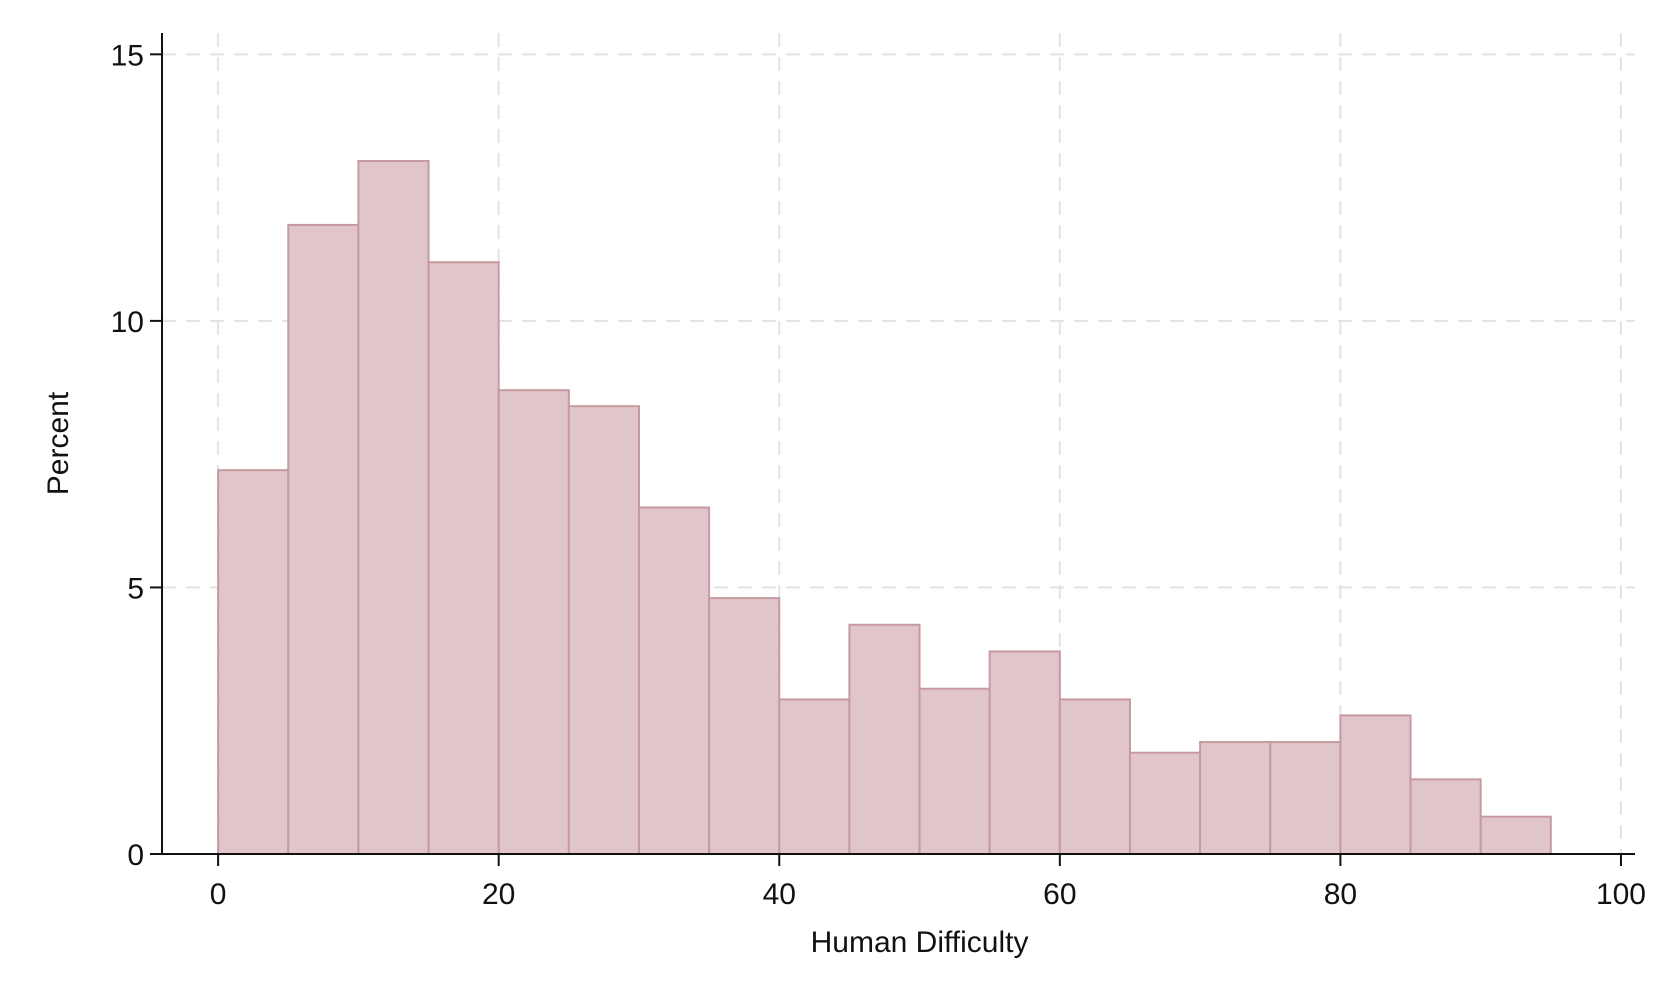  I want to click on x-tick-label-0: 0, so click(218, 894).